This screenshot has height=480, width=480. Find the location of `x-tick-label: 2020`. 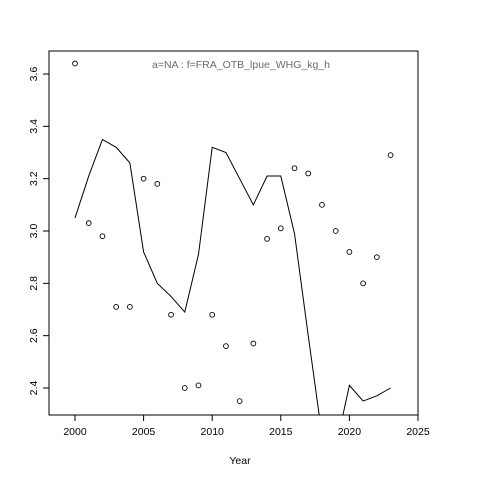

x-tick-label: 2020 is located at coordinates (350, 432).